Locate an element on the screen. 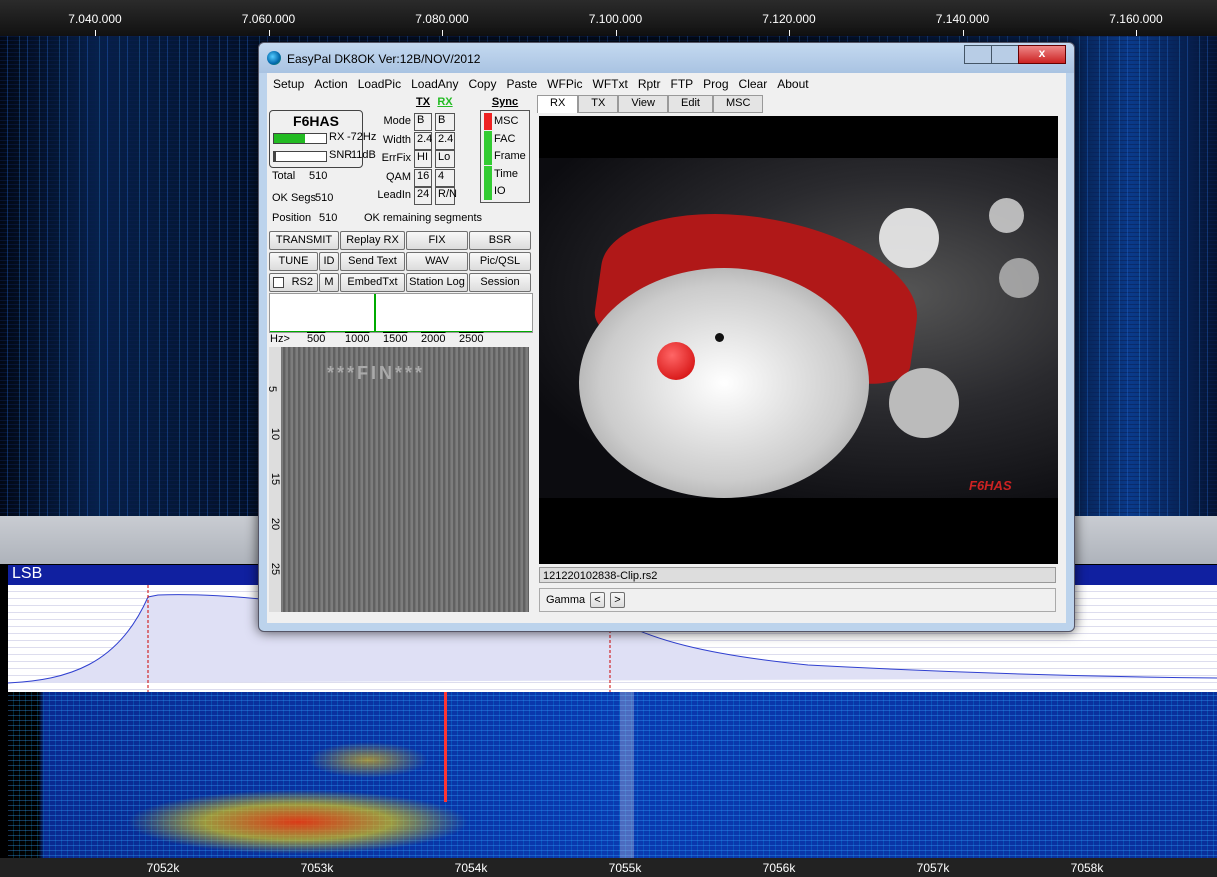  param-label: Width is located at coordinates (396, 139).